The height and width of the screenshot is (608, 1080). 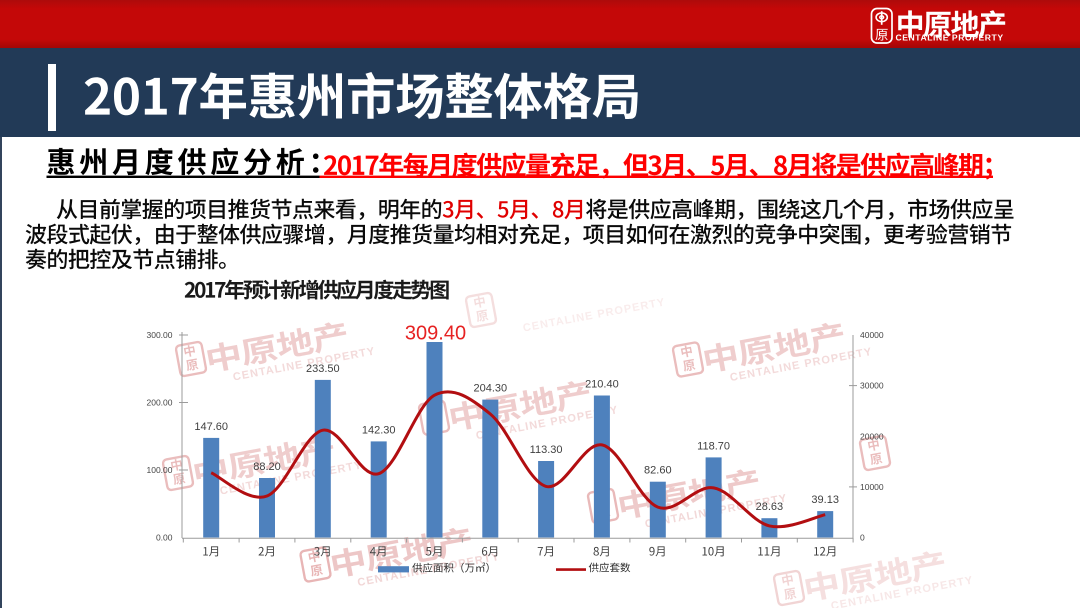 What do you see at coordinates (862, 538) in the screenshot?
I see `svg-text: 0` at bounding box center [862, 538].